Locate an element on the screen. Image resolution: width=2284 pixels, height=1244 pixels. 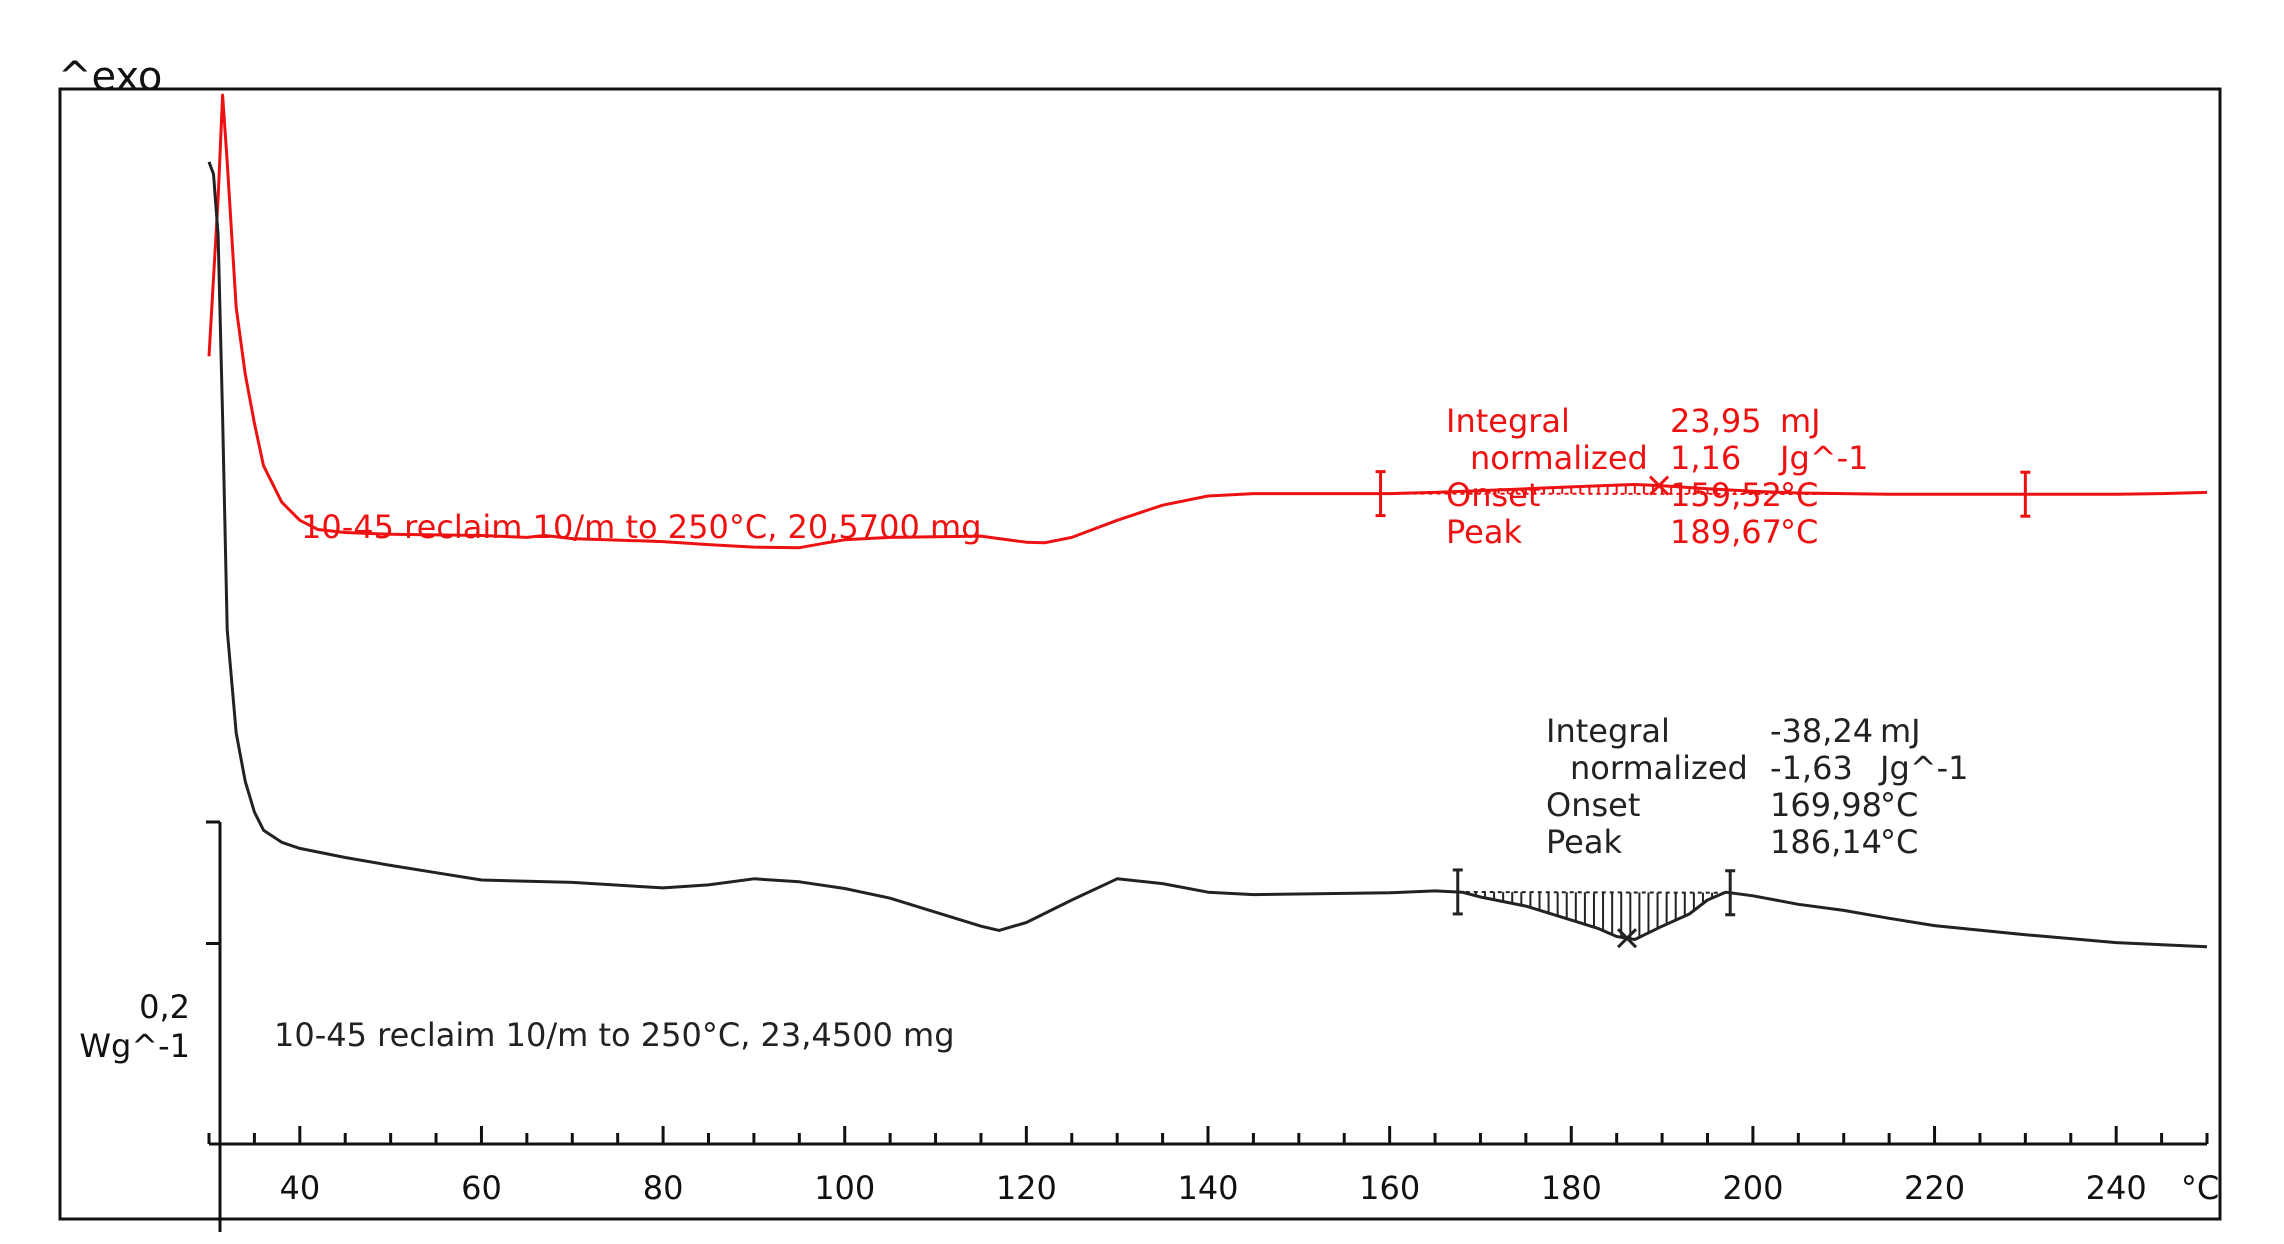
eval-value: 189,67 is located at coordinates (1726, 532).